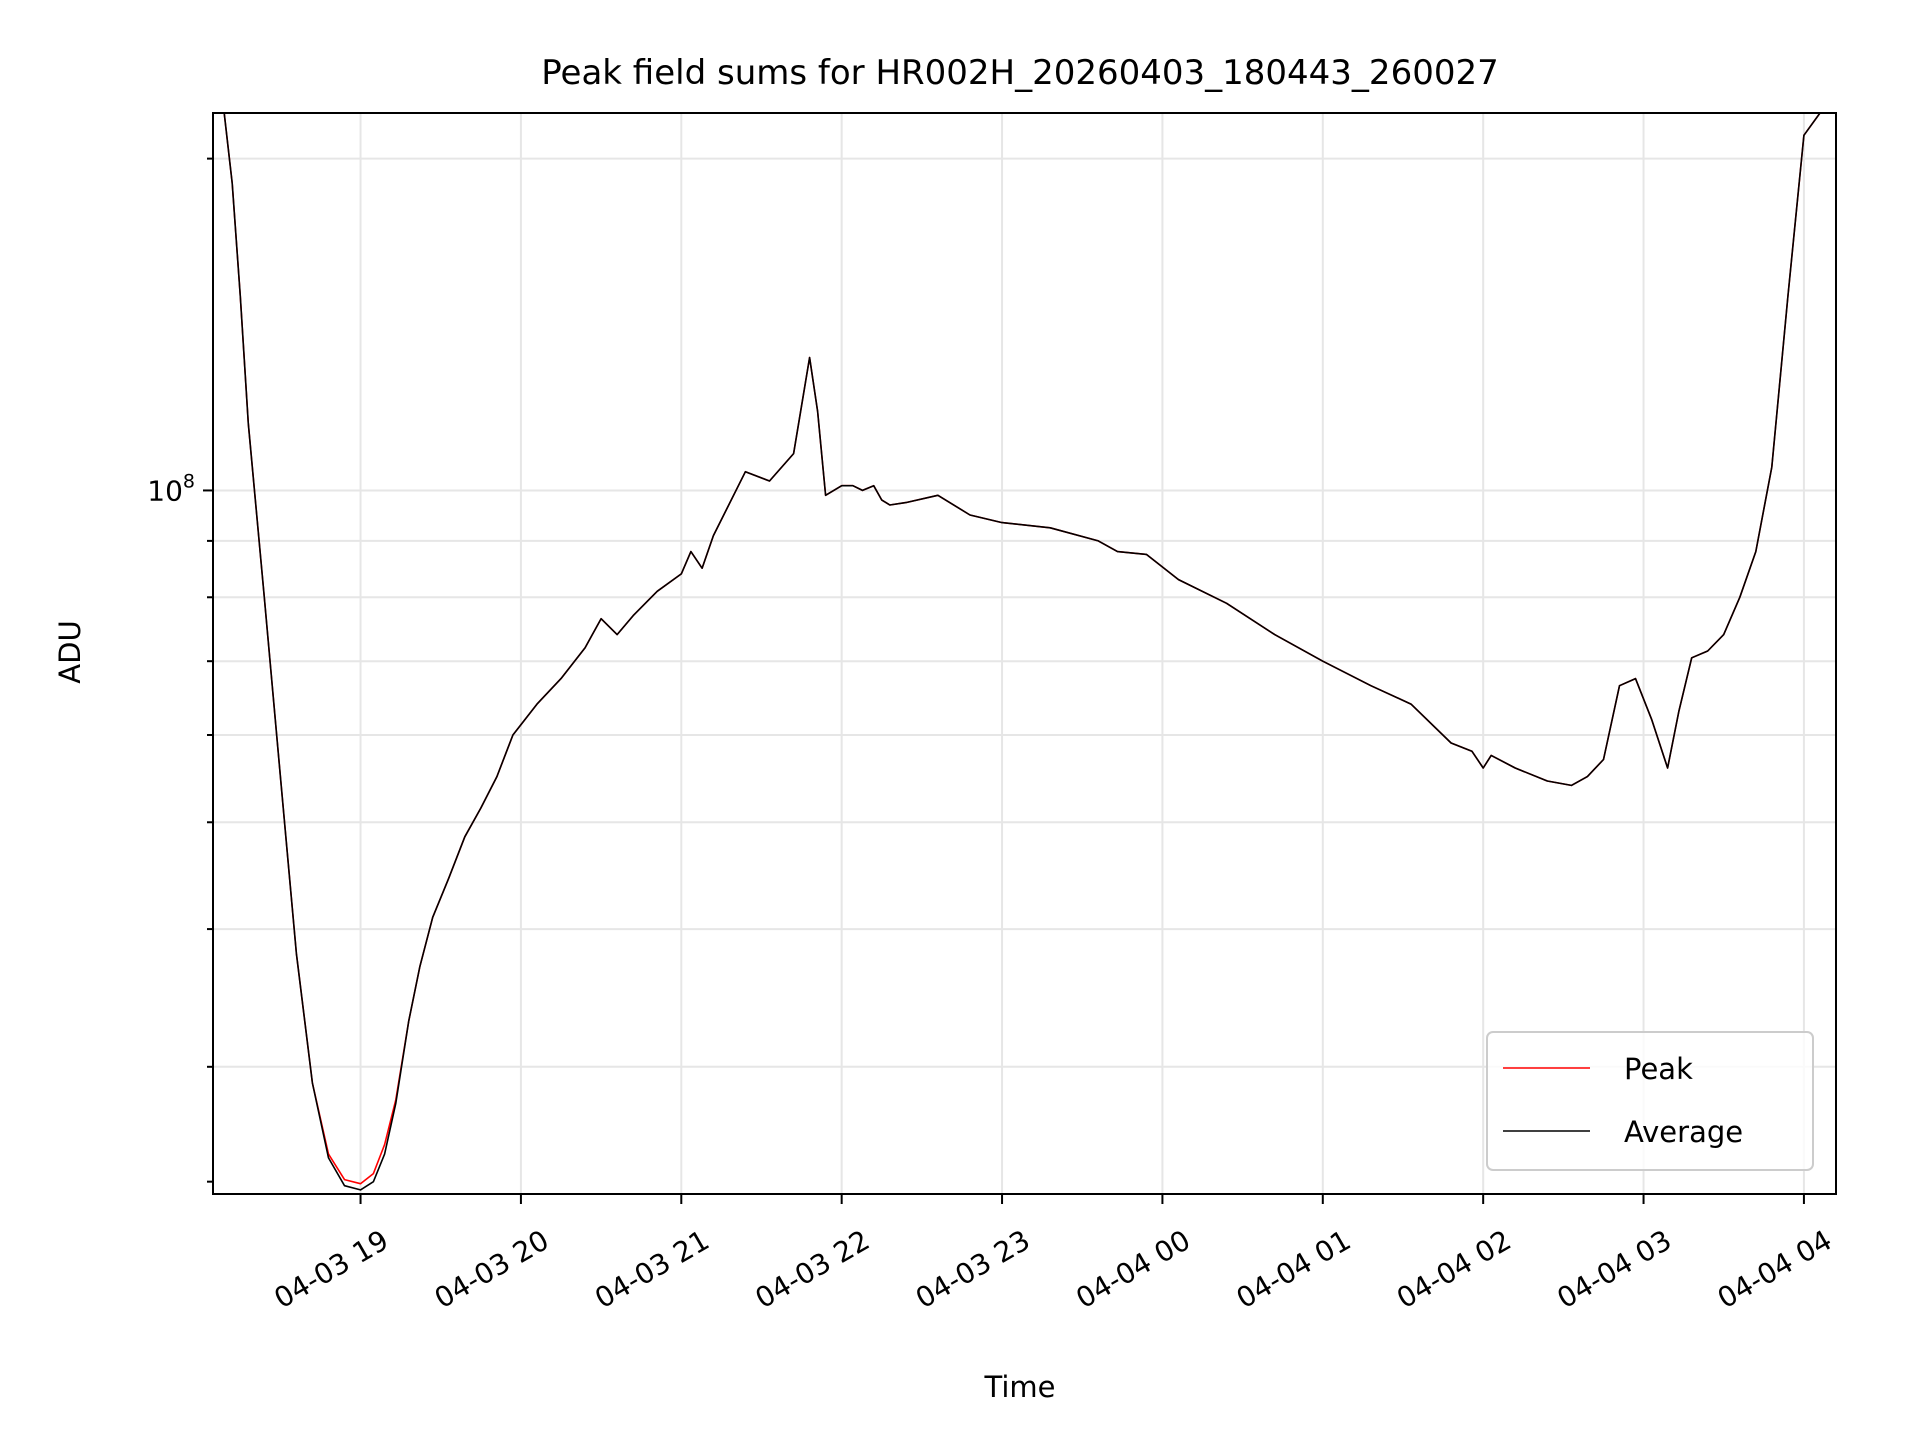  Describe the element at coordinates (1020, 1387) in the screenshot. I see `x-axis-title: Time` at that location.